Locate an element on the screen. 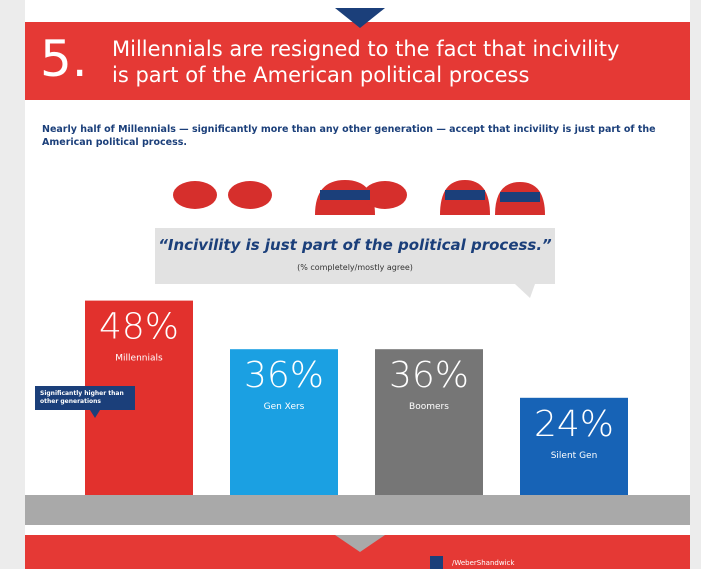  footer-handle: /WeberShandwick is located at coordinates (483, 563).